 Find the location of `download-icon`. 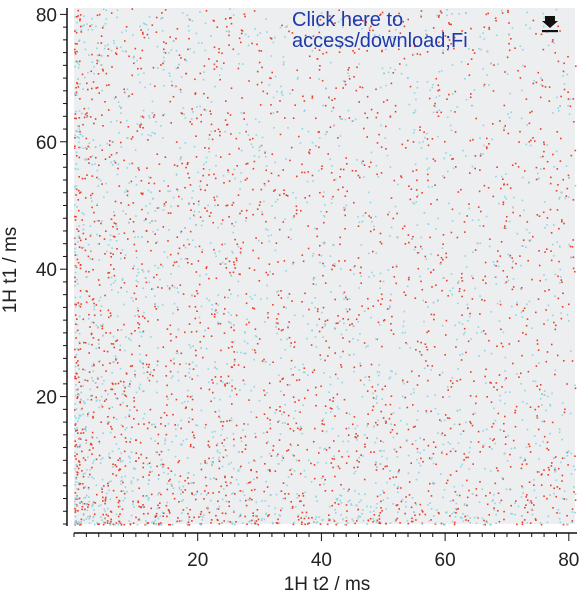

download-icon is located at coordinates (550, 25).